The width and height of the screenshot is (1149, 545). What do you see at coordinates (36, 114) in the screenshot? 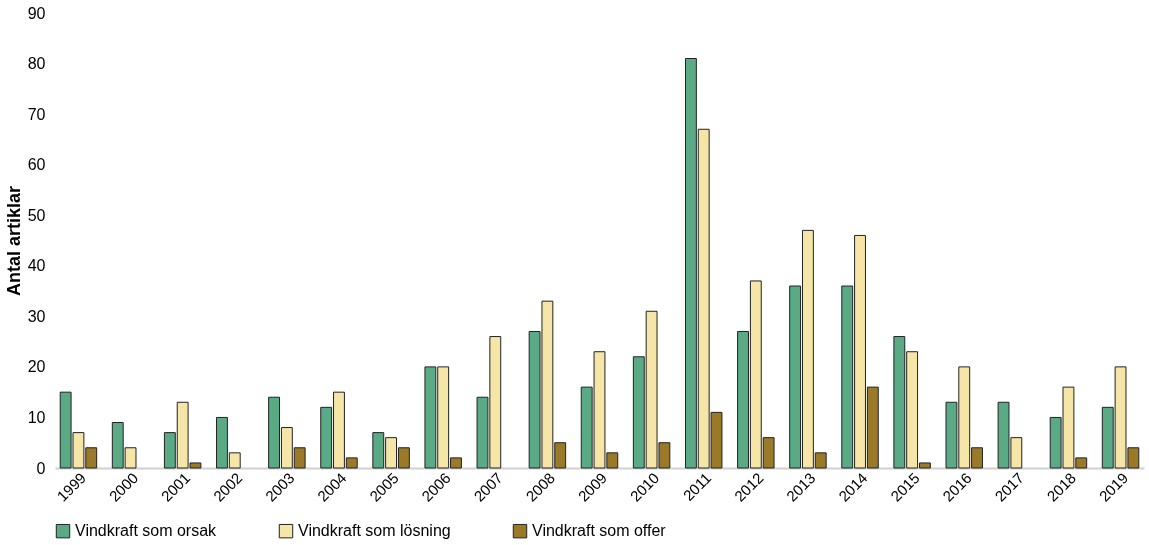
I see `y-tick-label: 70` at bounding box center [36, 114].